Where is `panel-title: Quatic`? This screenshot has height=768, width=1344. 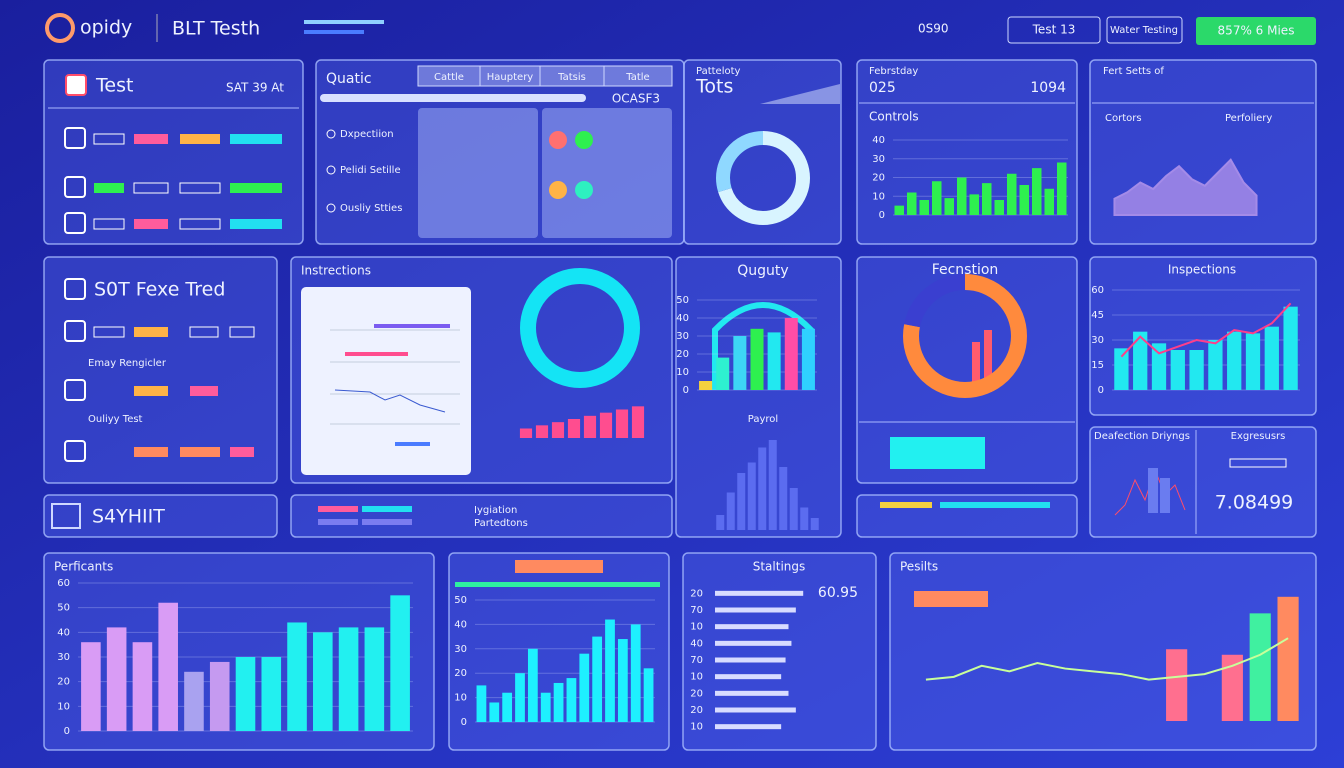 panel-title: Quatic is located at coordinates (349, 79).